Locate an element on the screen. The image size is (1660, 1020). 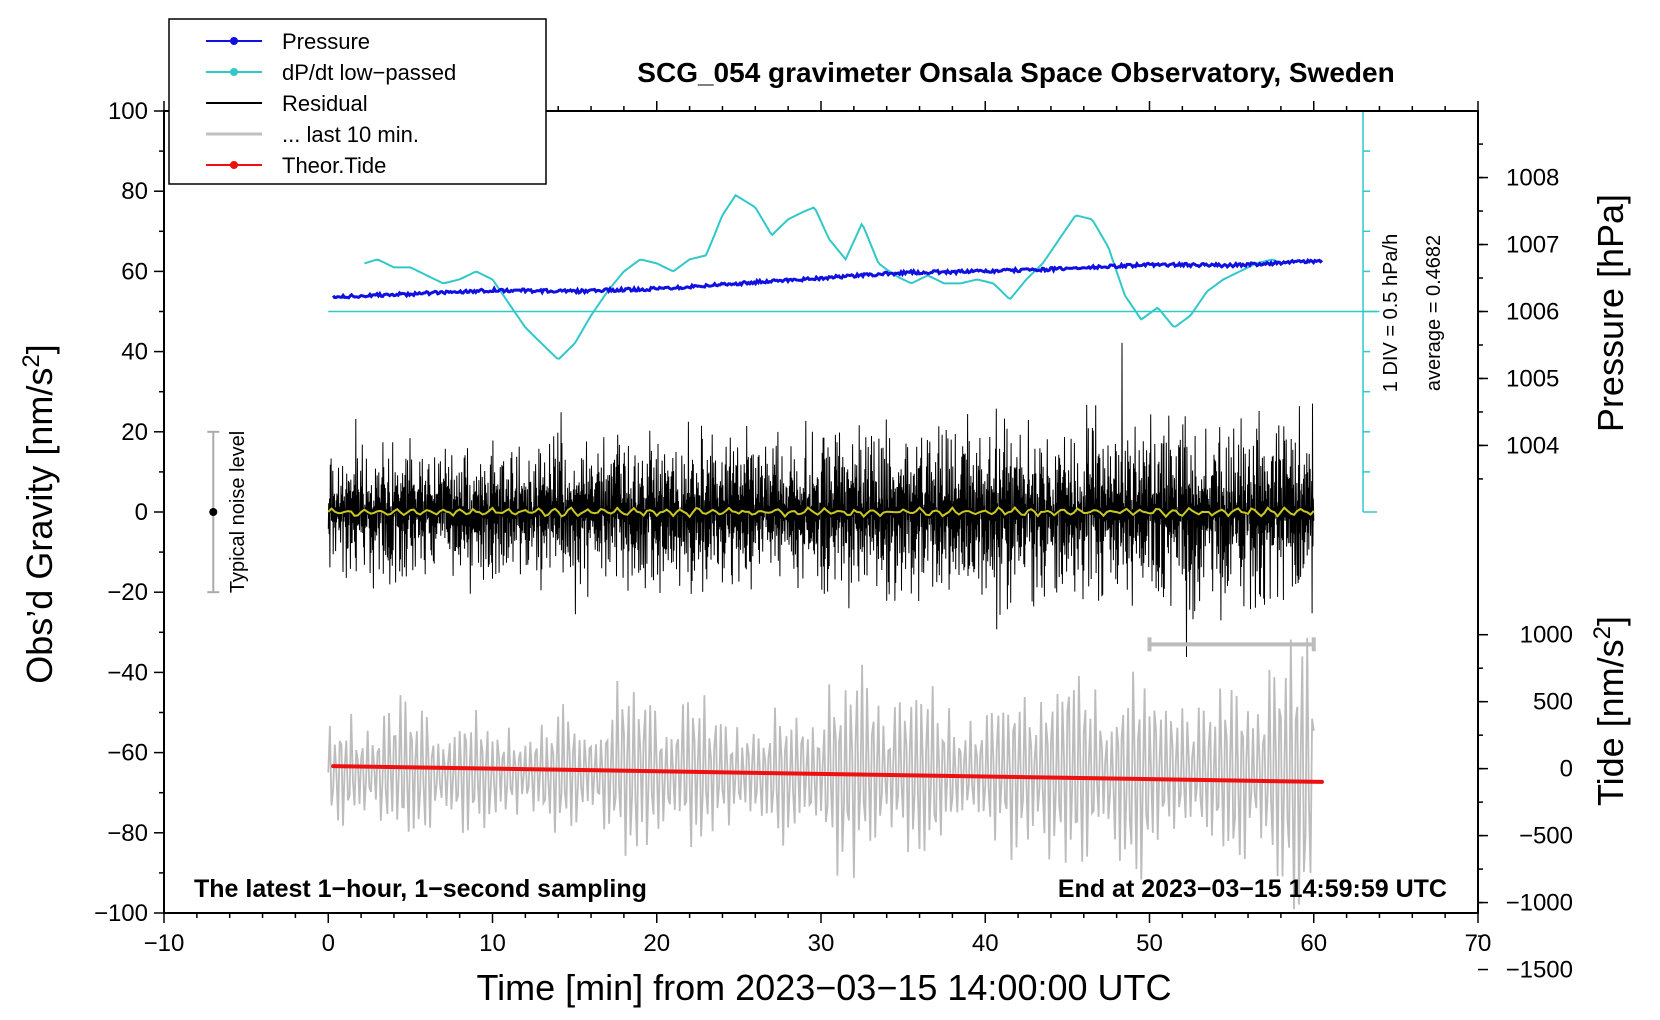
legend-item: Pressure is located at coordinates (288, 41).